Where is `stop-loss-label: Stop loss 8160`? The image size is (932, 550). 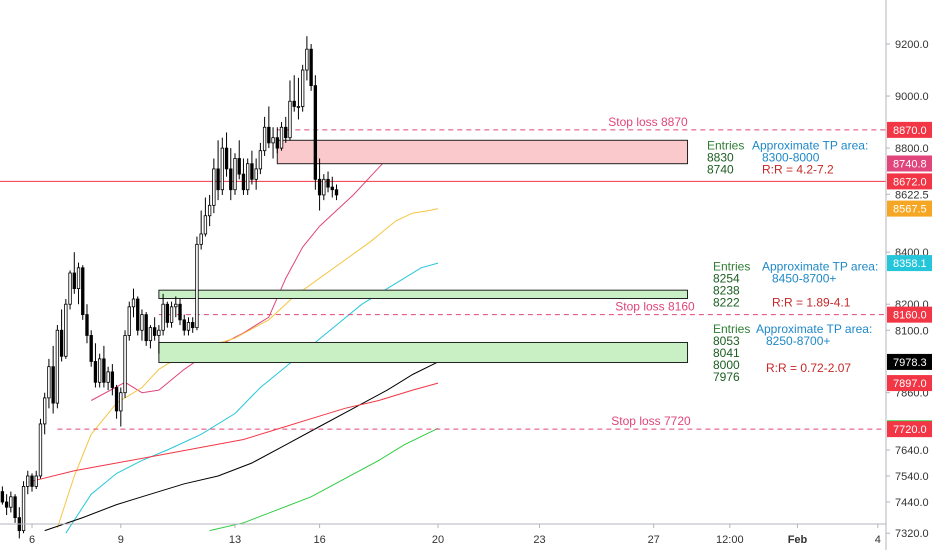 stop-loss-label: Stop loss 8160 is located at coordinates (655, 307).